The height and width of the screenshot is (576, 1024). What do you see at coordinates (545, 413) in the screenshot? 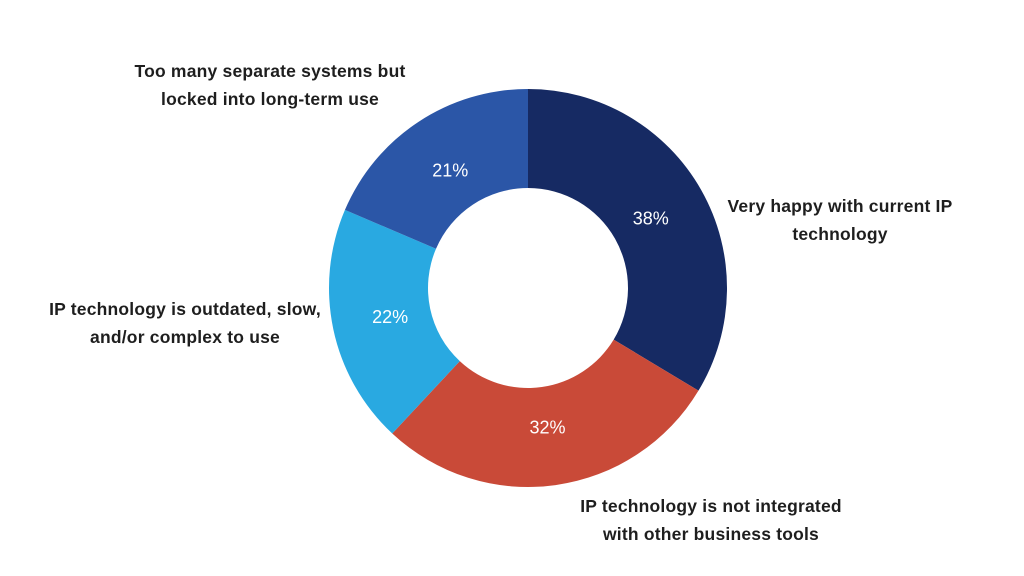
I see `donut-slice-not-integrated` at bounding box center [545, 413].